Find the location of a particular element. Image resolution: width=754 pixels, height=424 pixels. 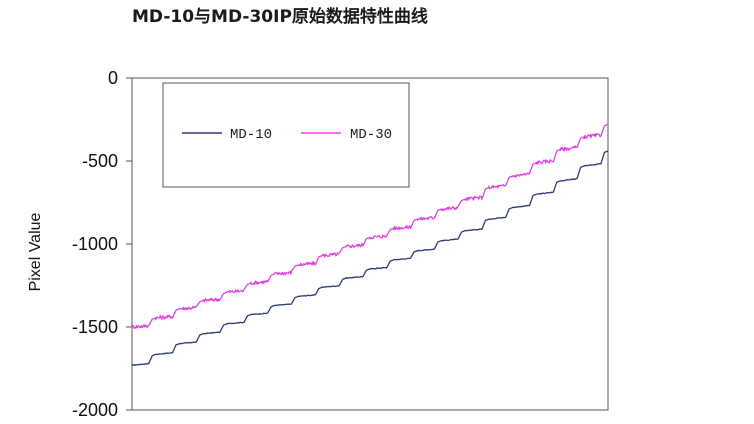

y-axis-label: Pixel Value is located at coordinates (35, 251).